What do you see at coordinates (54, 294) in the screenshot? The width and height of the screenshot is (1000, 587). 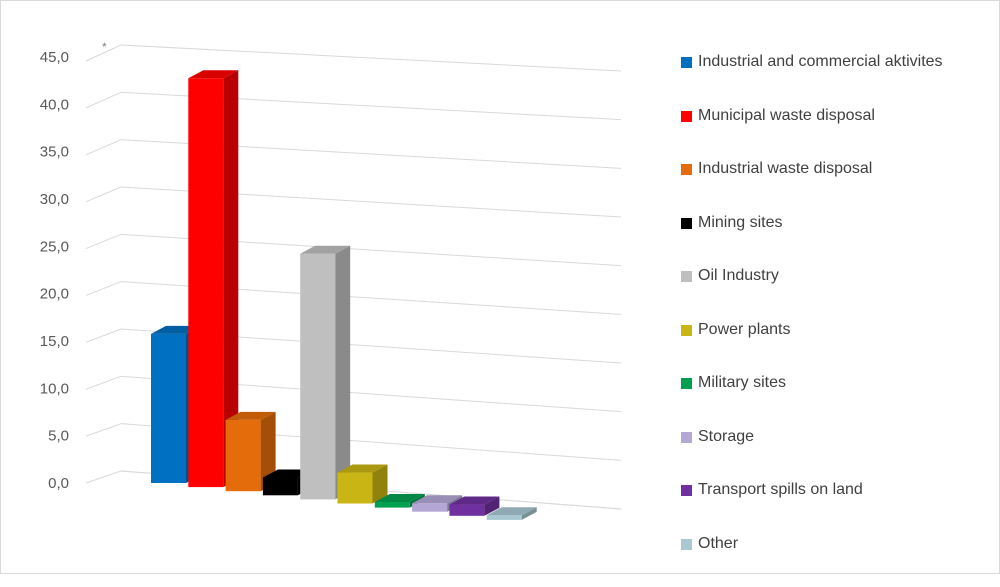 I see `y-tick-label: 20,0` at bounding box center [54, 294].